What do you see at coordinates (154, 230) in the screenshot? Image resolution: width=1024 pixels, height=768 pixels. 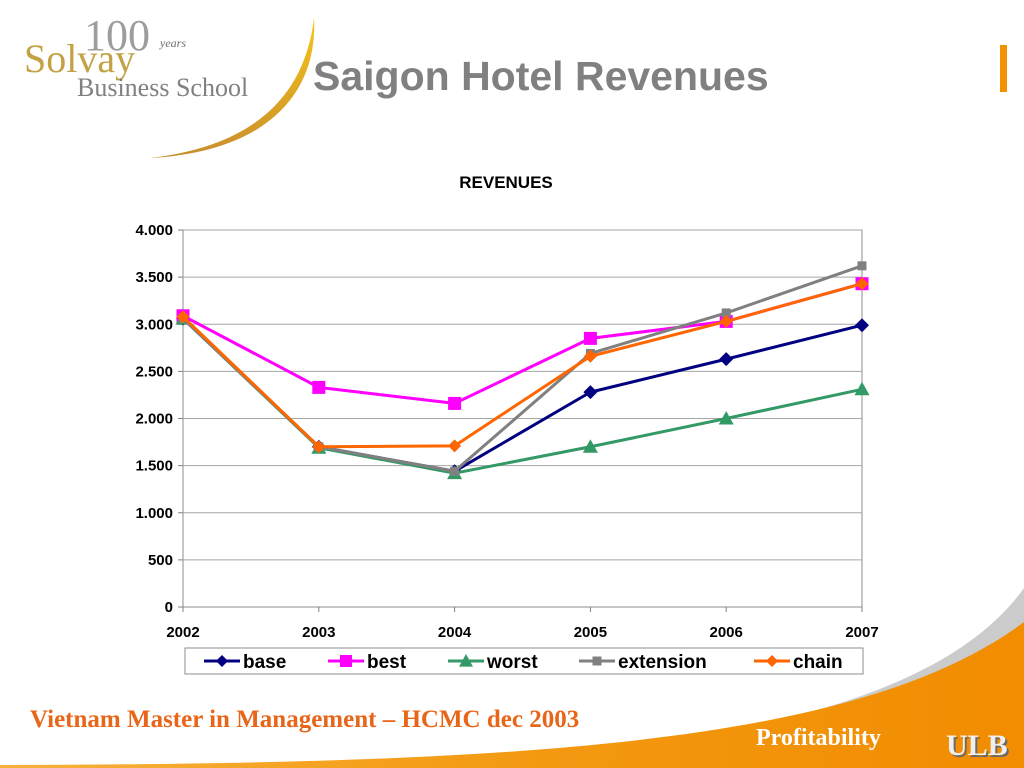 I see `y-tick-label: 4.000` at bounding box center [154, 230].